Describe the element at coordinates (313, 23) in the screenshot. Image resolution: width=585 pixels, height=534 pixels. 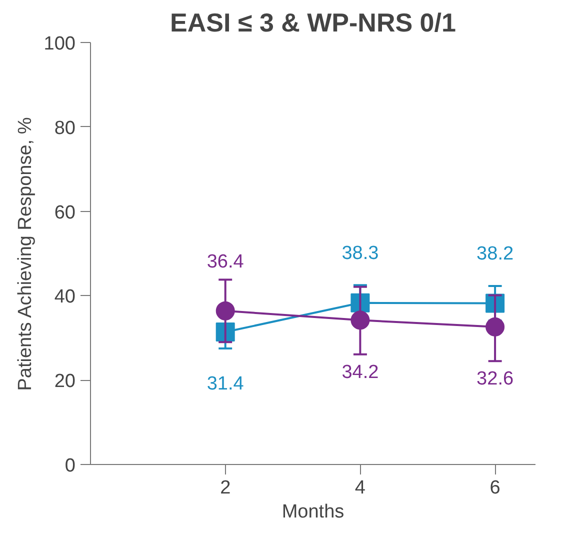
I see `chart-title: EASI ≤ 3 & WP-NRS 0/1` at that location.